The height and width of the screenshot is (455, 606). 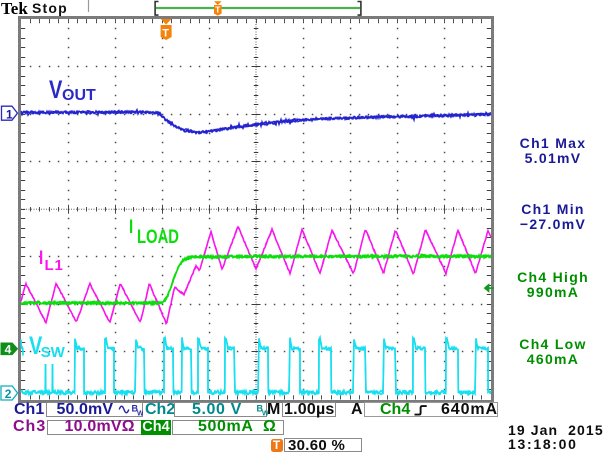 I want to click on svg-text: 2, so click(x=8, y=394).